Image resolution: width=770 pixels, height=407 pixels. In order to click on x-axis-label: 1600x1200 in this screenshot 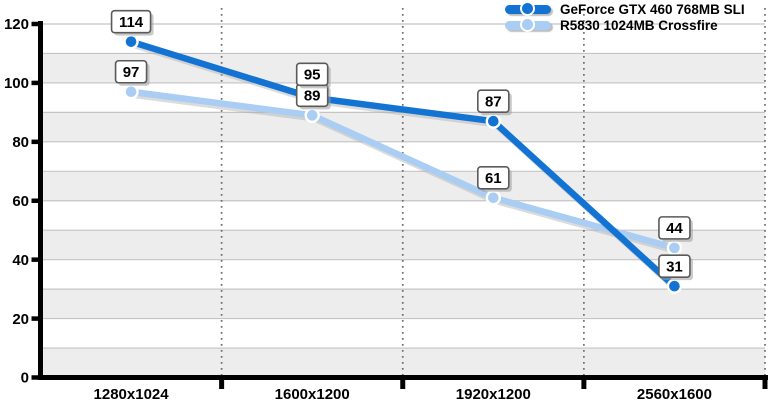, I will do `click(312, 394)`.